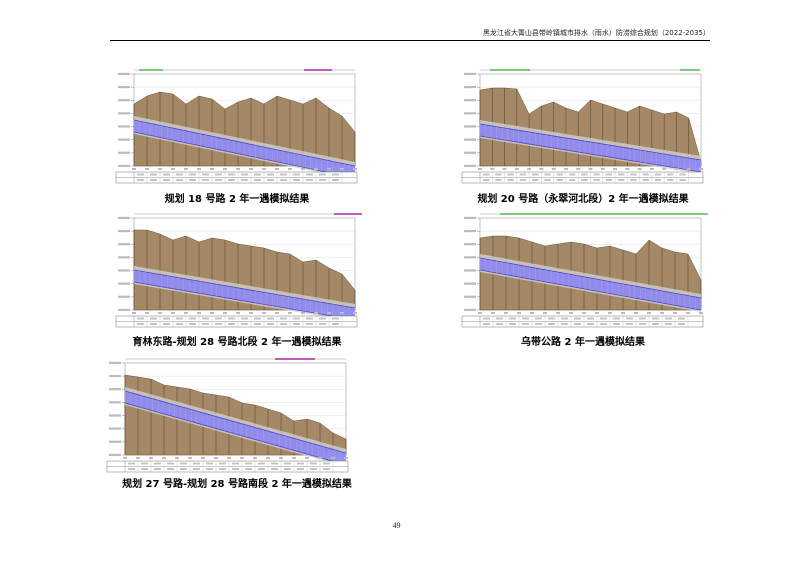 This screenshot has height=561, width=793. I want to click on figure-caption-5: 规划 27 号路-规划 28 号路南段 2 年一遇模拟结果, so click(237, 484).